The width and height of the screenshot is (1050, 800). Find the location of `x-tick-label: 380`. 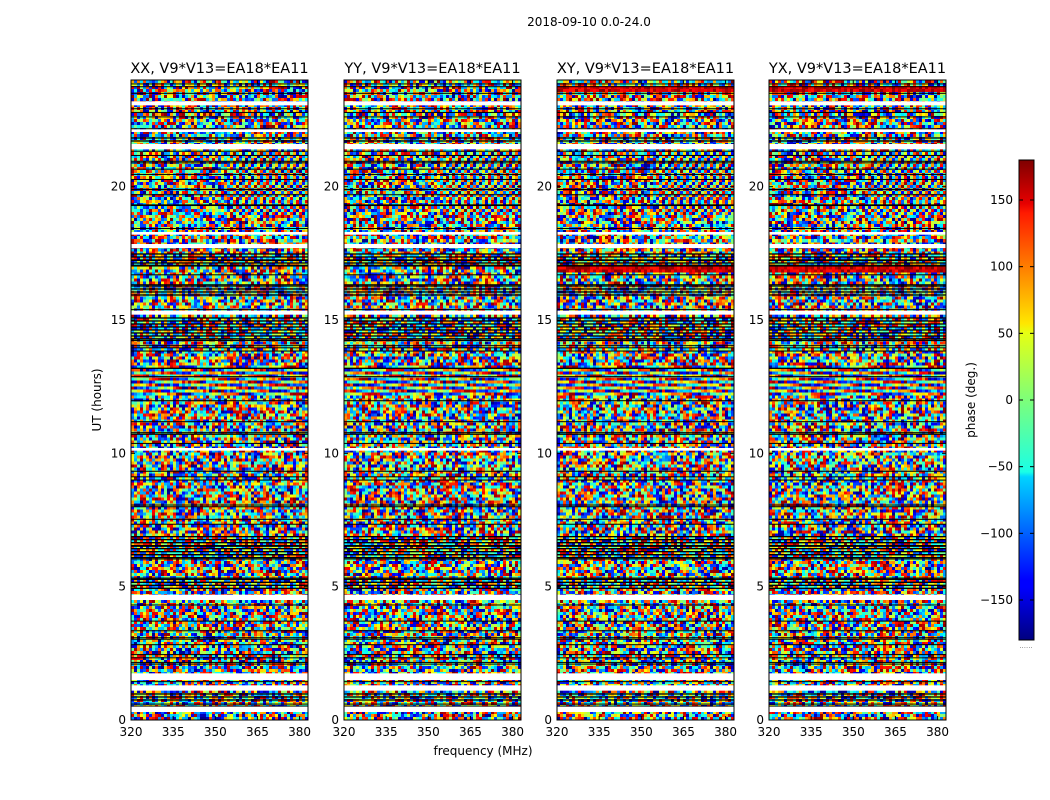

x-tick-label: 380 is located at coordinates (512, 732).